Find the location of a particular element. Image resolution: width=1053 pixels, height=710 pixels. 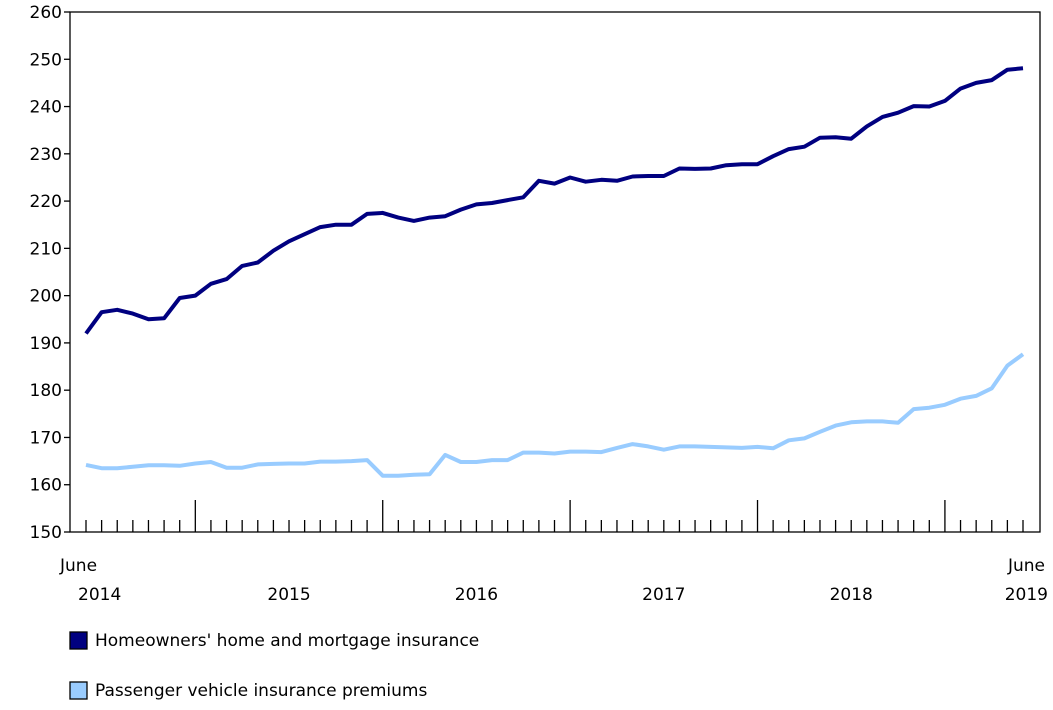

y-tick-label: 220 is located at coordinates (46, 202).